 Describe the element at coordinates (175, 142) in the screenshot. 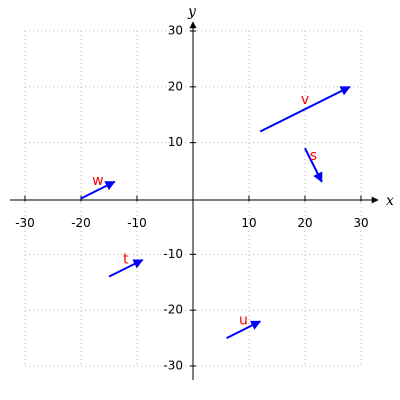

I see `y-tick-label: 10` at that location.